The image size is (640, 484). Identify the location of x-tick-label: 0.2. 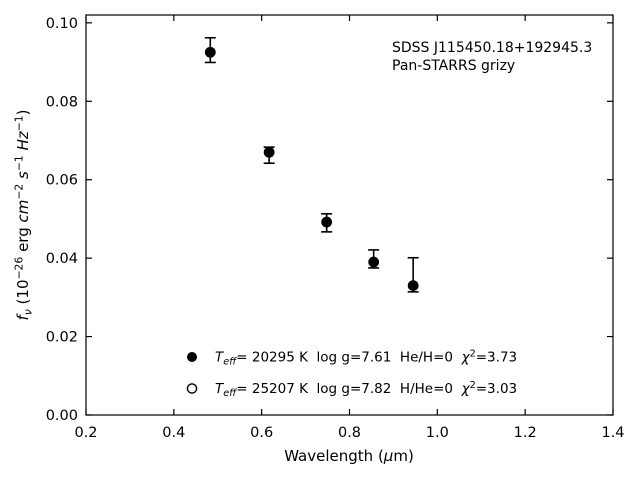
(85, 433).